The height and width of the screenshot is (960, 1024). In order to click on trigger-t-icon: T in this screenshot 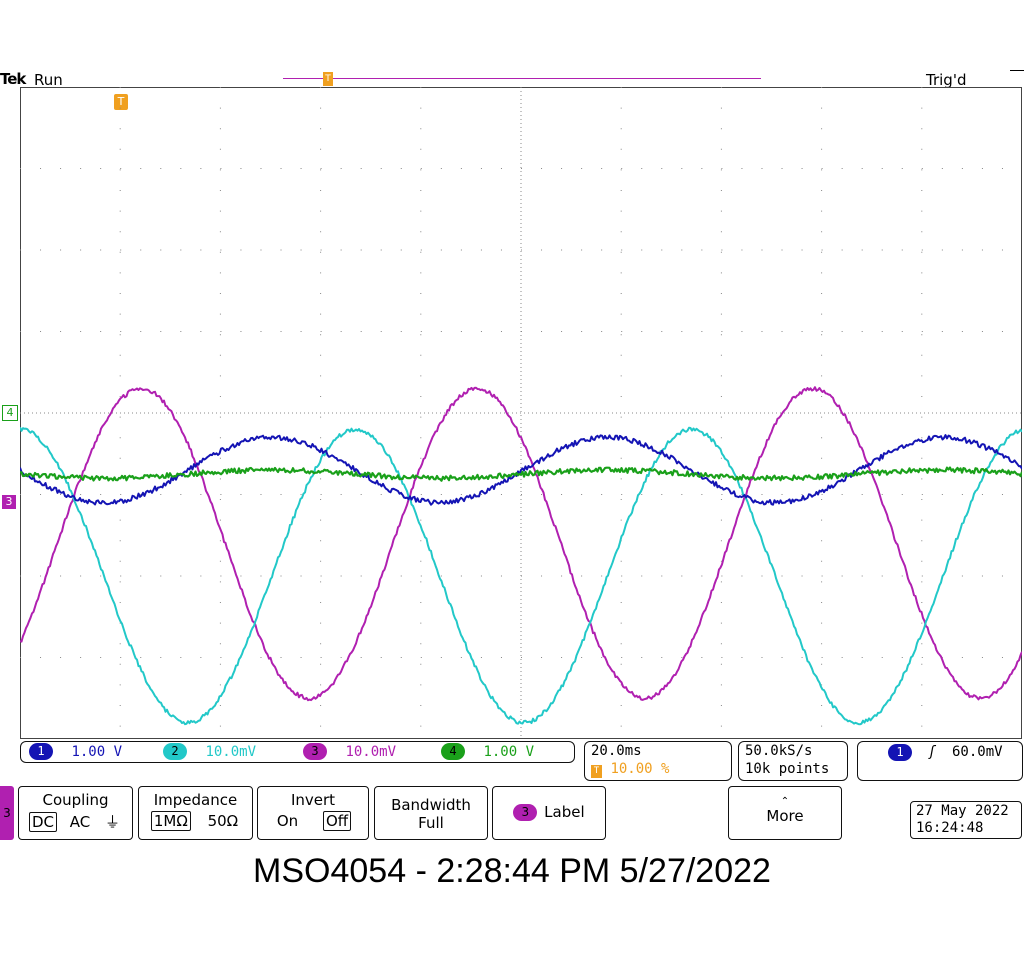, I will do `click(596, 771)`.